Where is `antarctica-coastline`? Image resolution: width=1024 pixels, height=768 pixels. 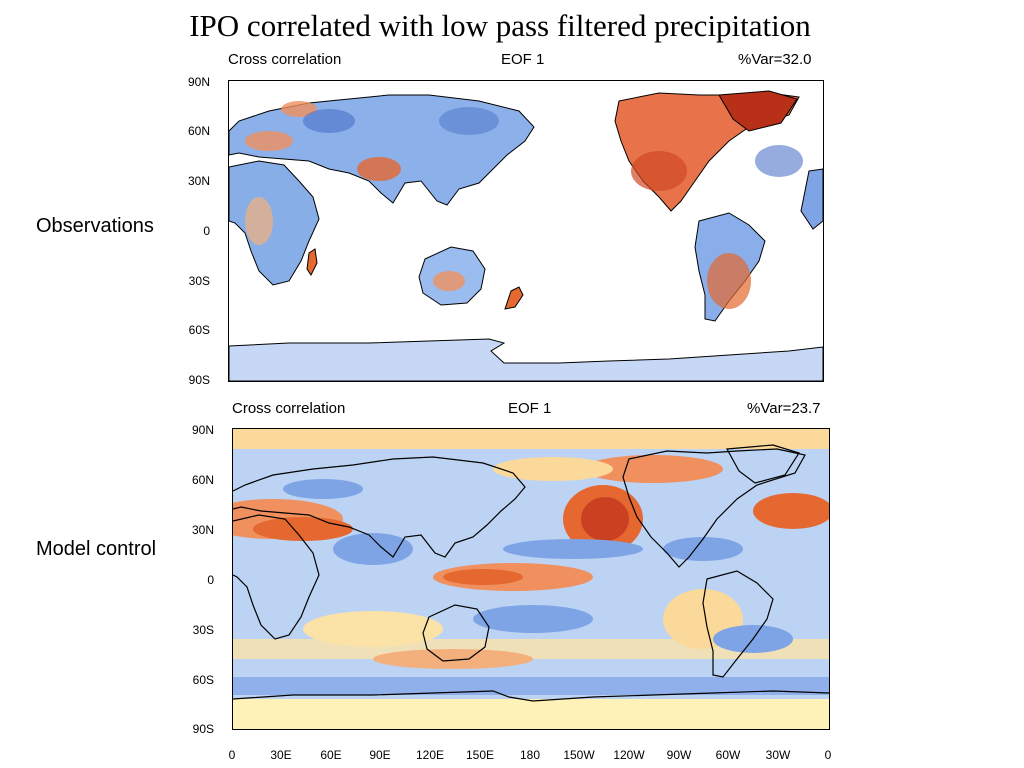 antarctica-coastline is located at coordinates (531, 696).